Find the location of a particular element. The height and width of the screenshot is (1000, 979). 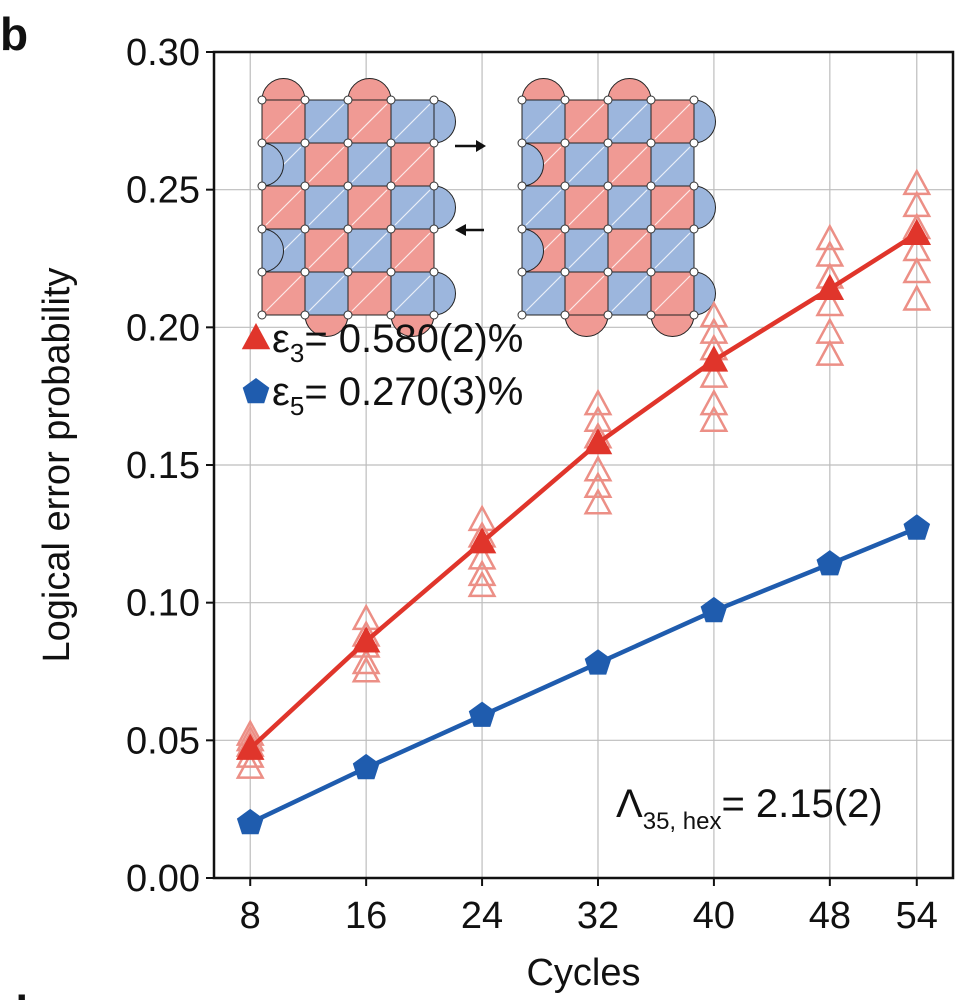

surface-code-inset is located at coordinates (486, 207).